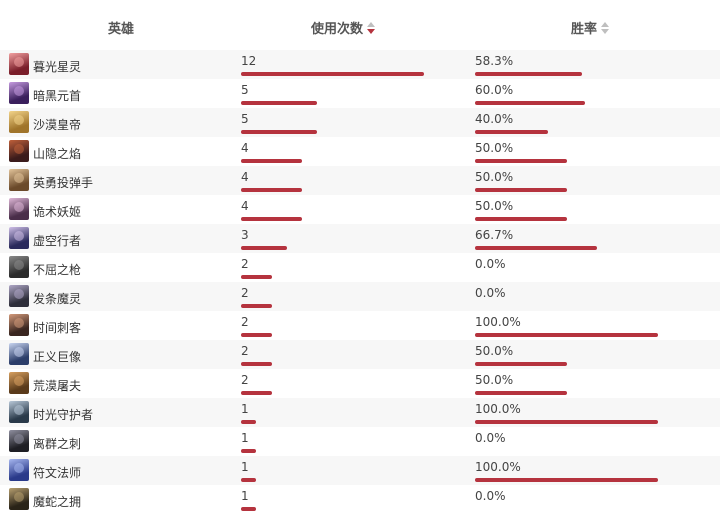  What do you see at coordinates (57, 154) in the screenshot?
I see `hero-name: 山隐之焰` at bounding box center [57, 154].